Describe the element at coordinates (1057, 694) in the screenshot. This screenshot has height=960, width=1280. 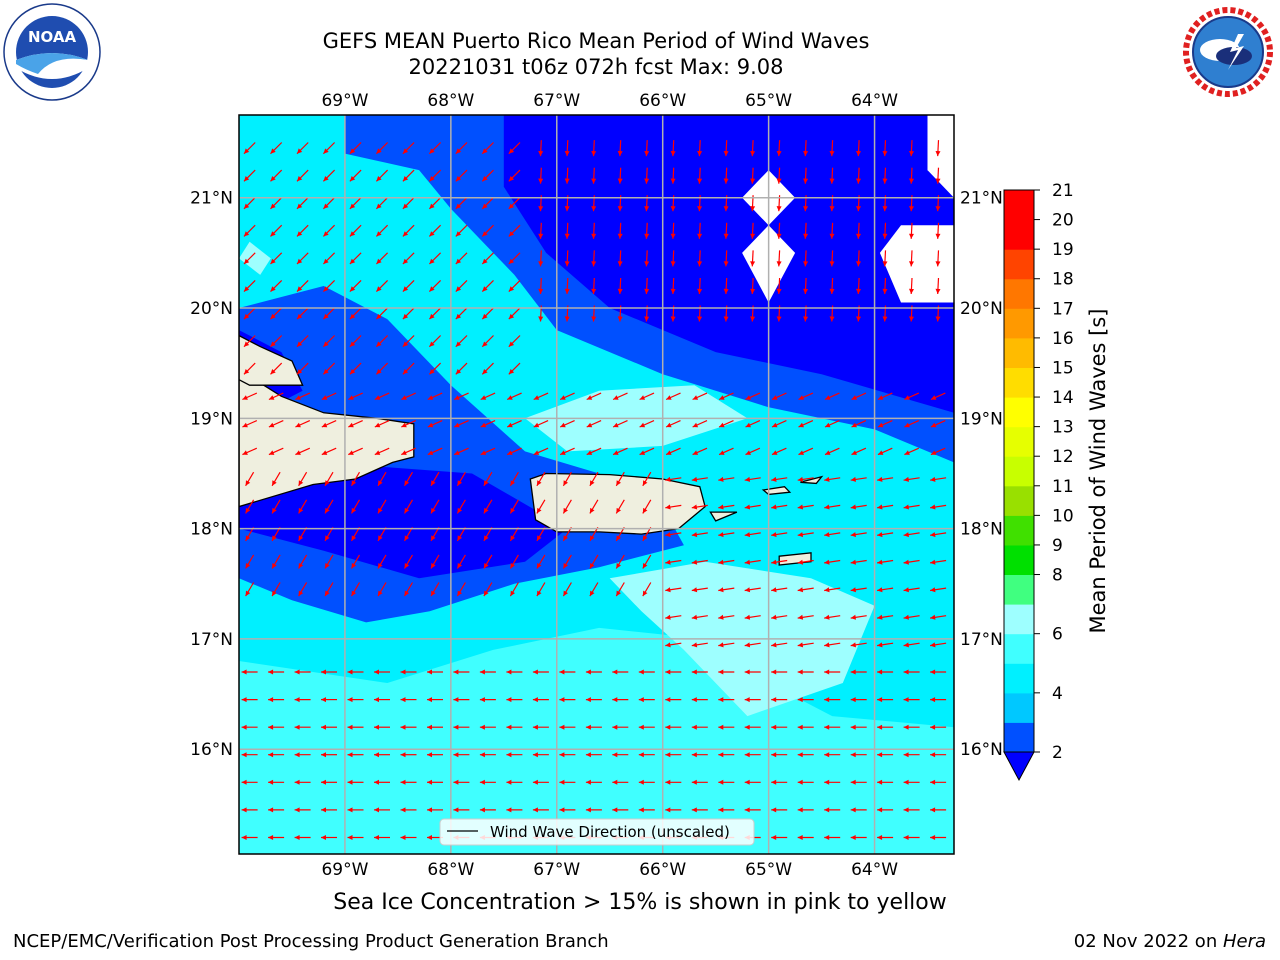
I see `colorbar-tick-label: 4` at that location.